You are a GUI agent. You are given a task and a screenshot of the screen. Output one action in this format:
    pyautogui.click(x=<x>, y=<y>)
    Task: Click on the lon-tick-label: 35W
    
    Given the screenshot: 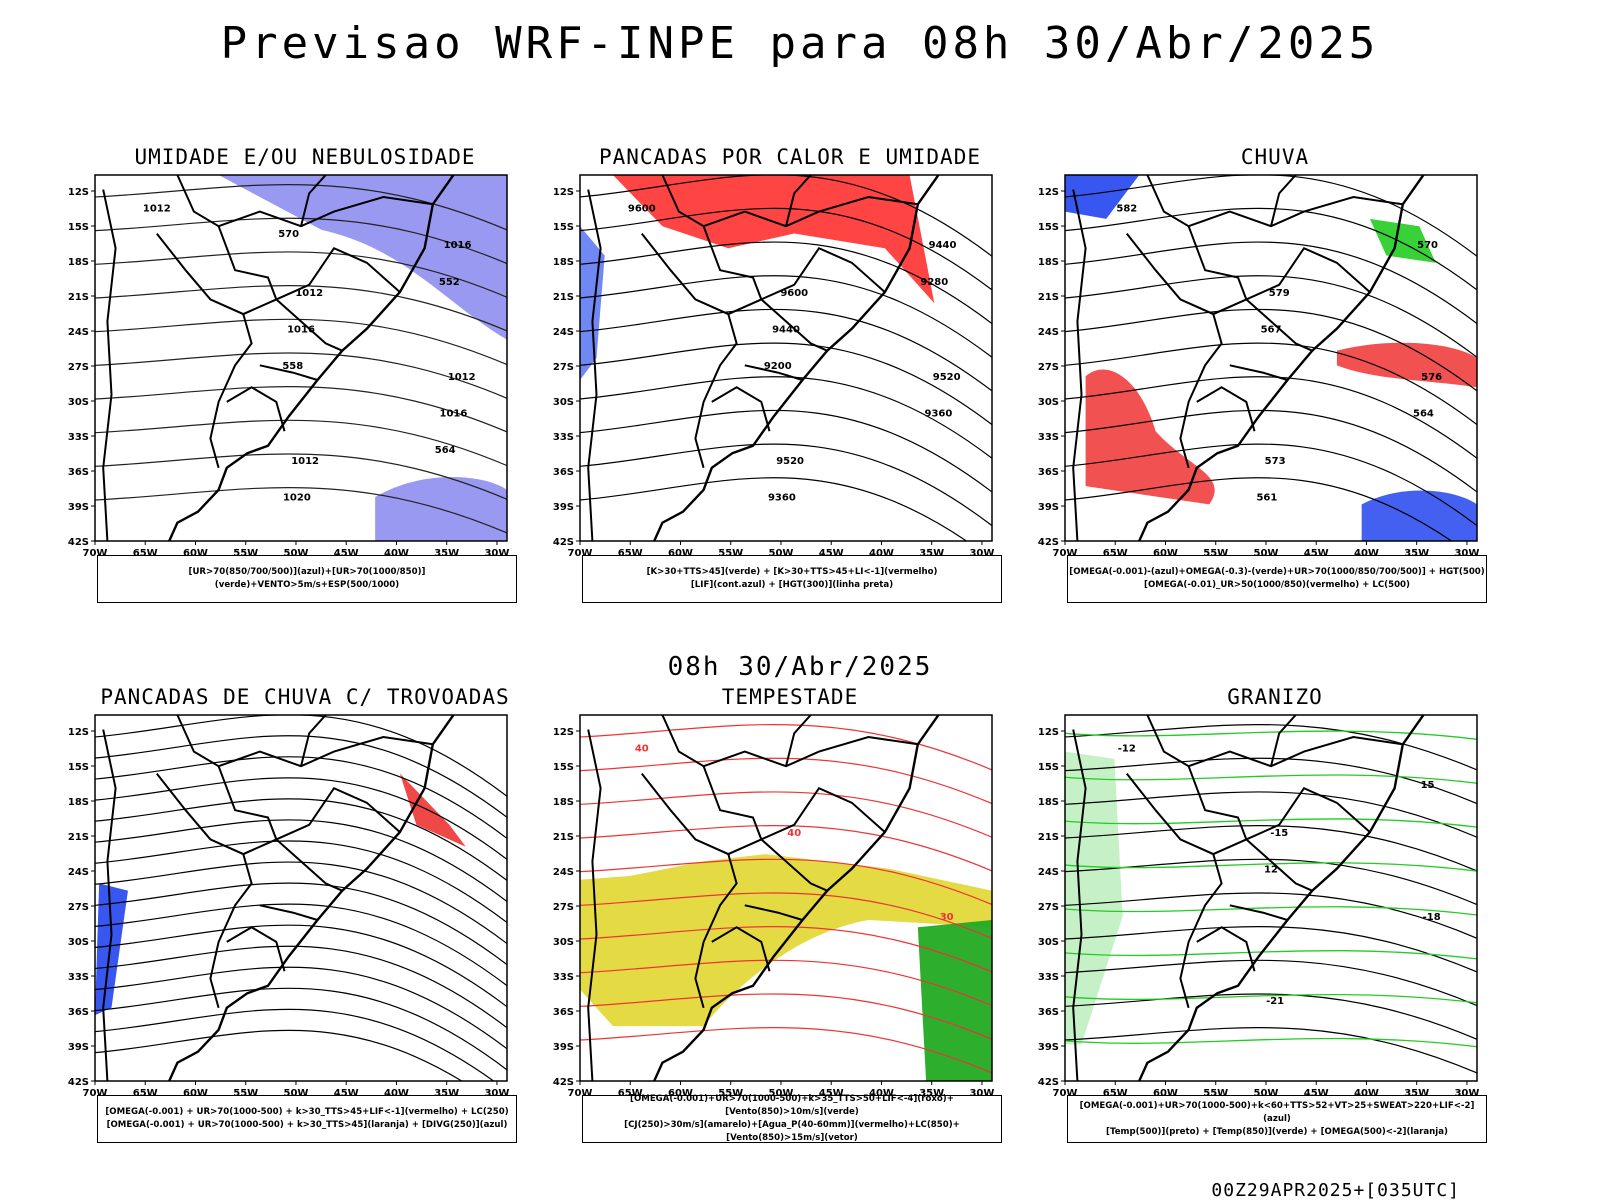 What is the action you would take?
    pyautogui.click(x=1416, y=553)
    